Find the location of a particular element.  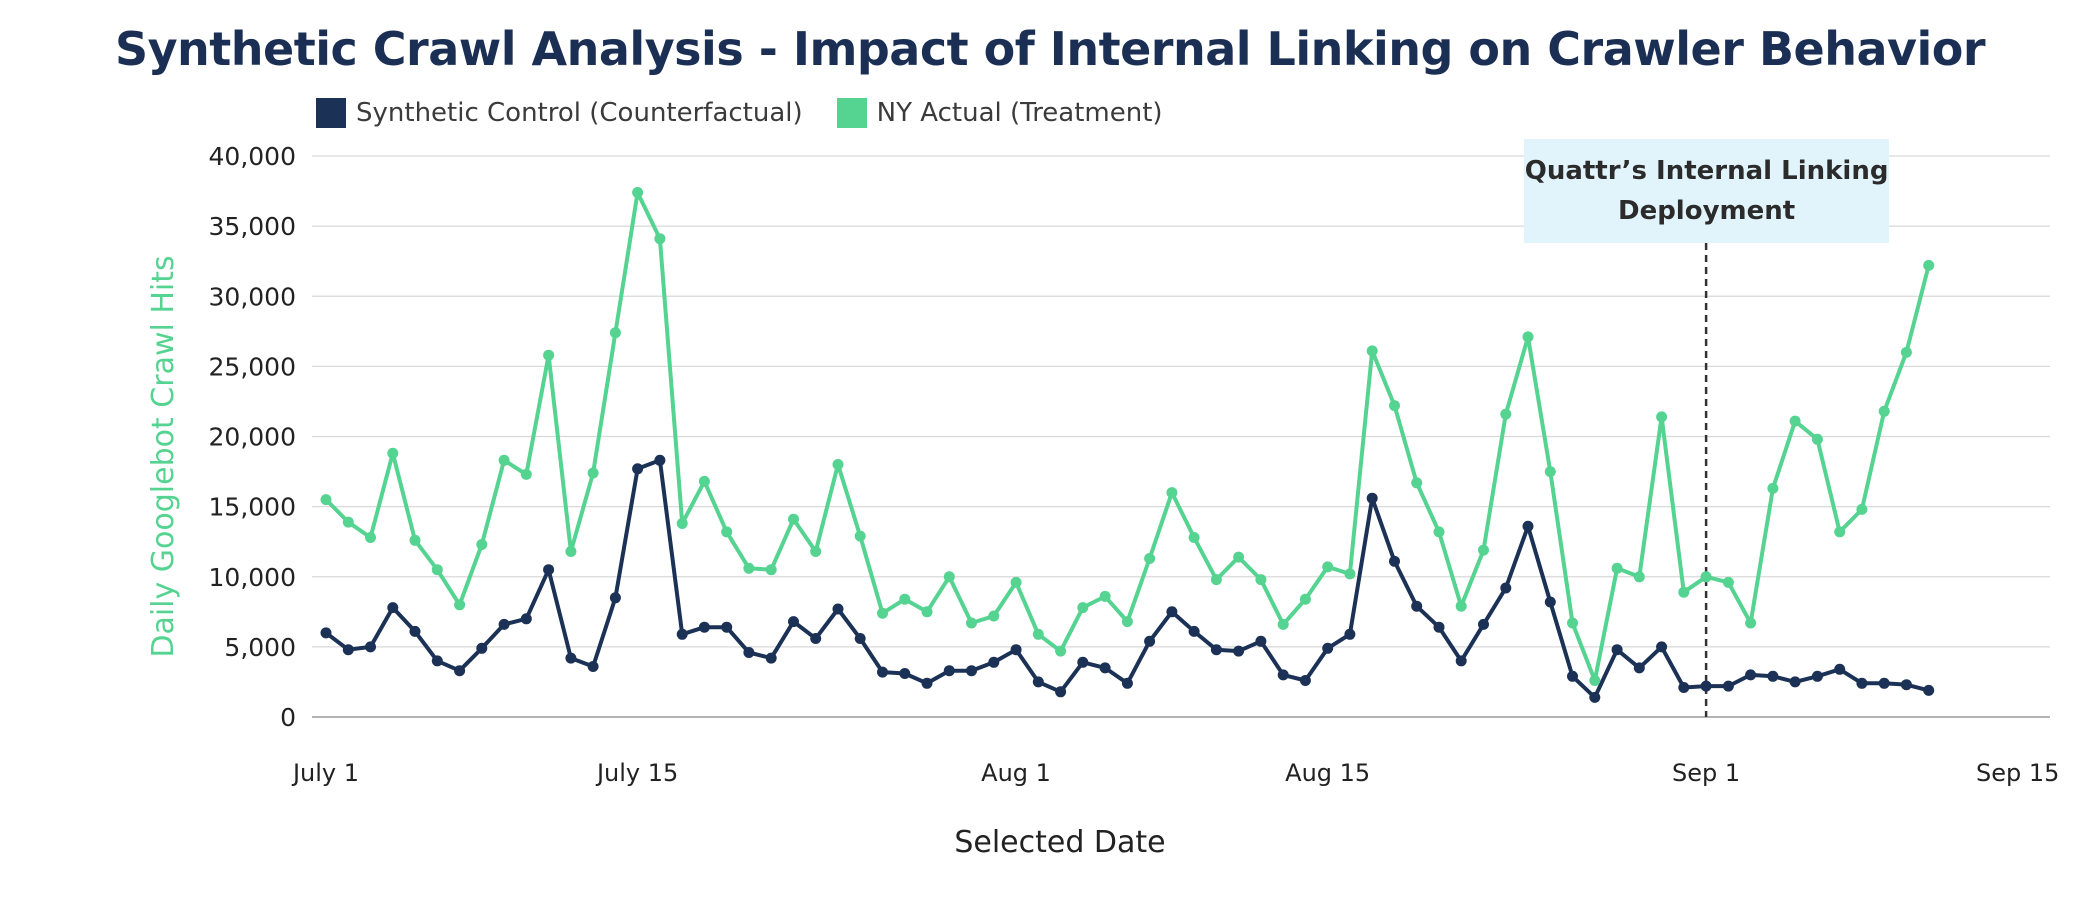

deployment-annotation-text: Quattr’s Internal Linking Deployment is located at coordinates (1706, 191).